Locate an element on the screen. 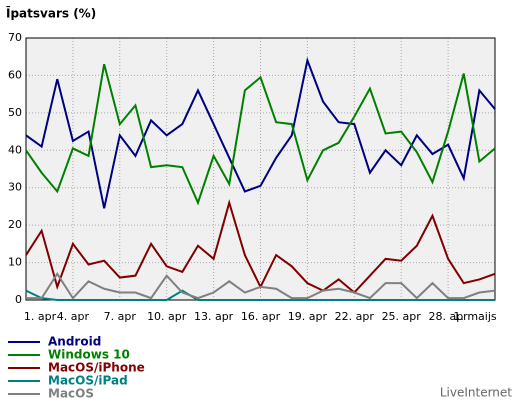  y-tick-label: 20 is located at coordinates (15, 224).